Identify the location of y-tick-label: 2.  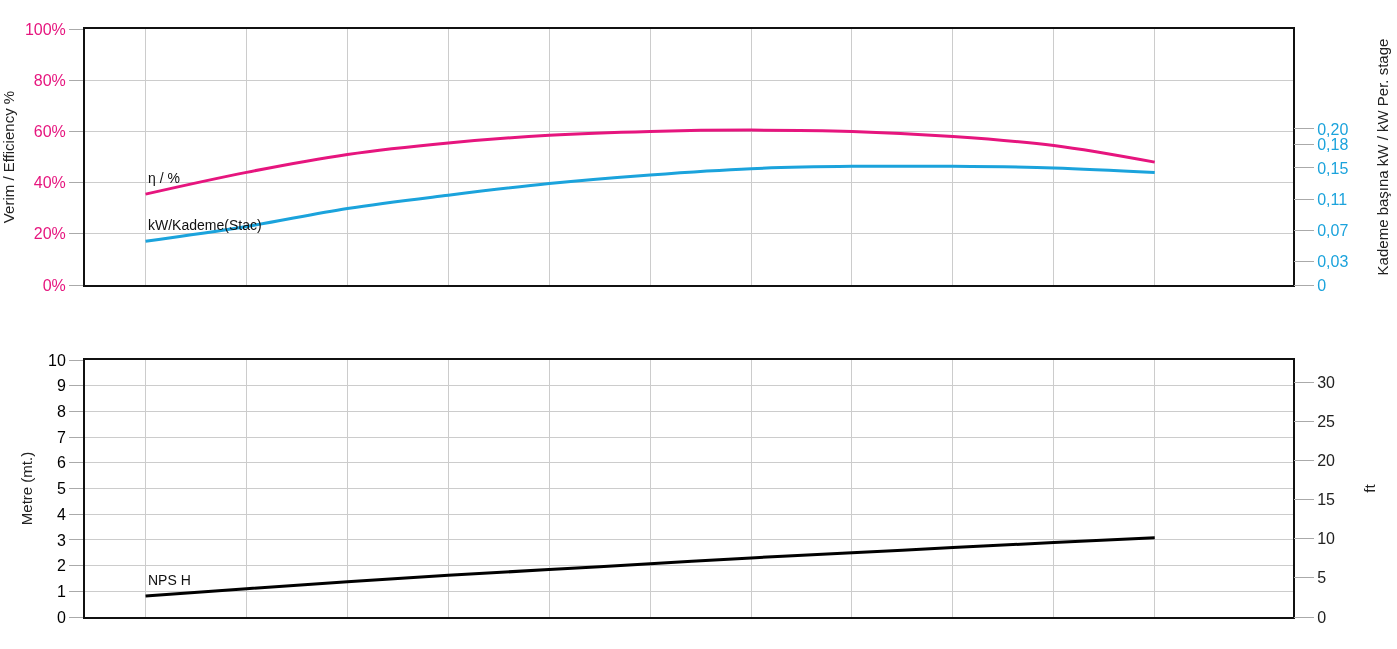
(61, 566).